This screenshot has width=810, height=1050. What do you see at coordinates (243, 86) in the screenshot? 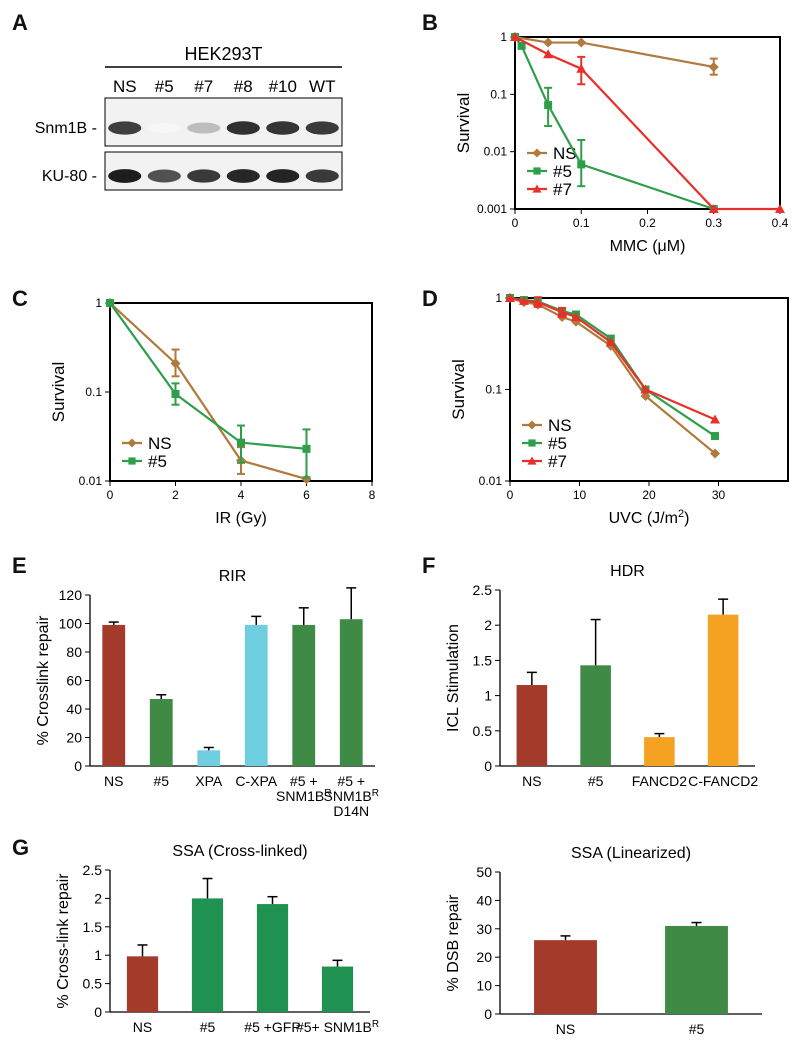
I see `lane-label: #8` at bounding box center [243, 86].